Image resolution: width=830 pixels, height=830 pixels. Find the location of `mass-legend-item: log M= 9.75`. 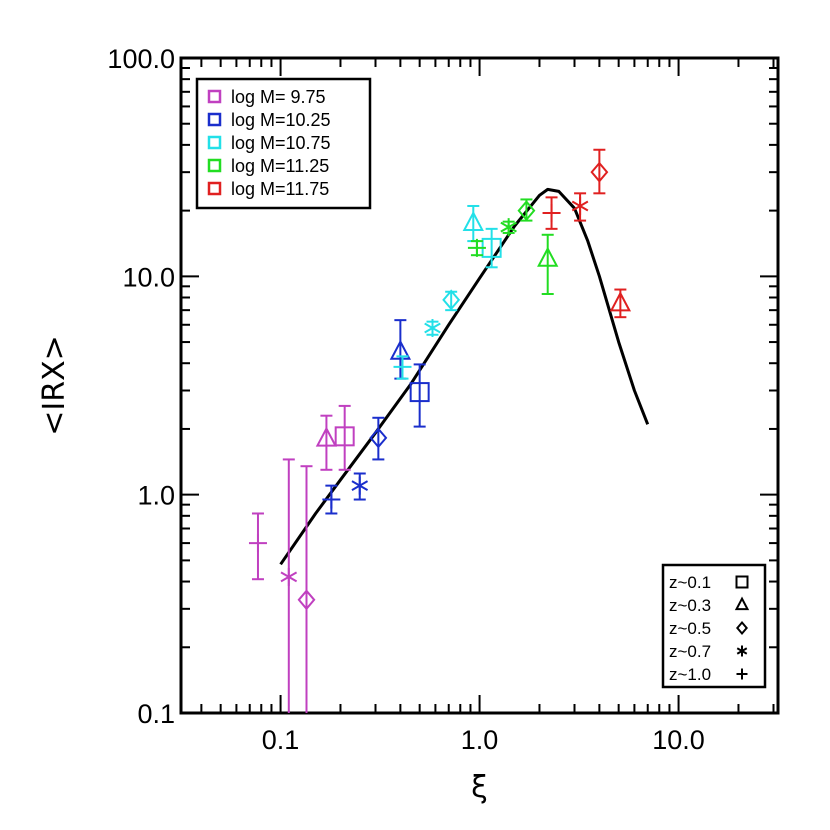

mass-legend-item: log M= 9.75 is located at coordinates (266, 97).